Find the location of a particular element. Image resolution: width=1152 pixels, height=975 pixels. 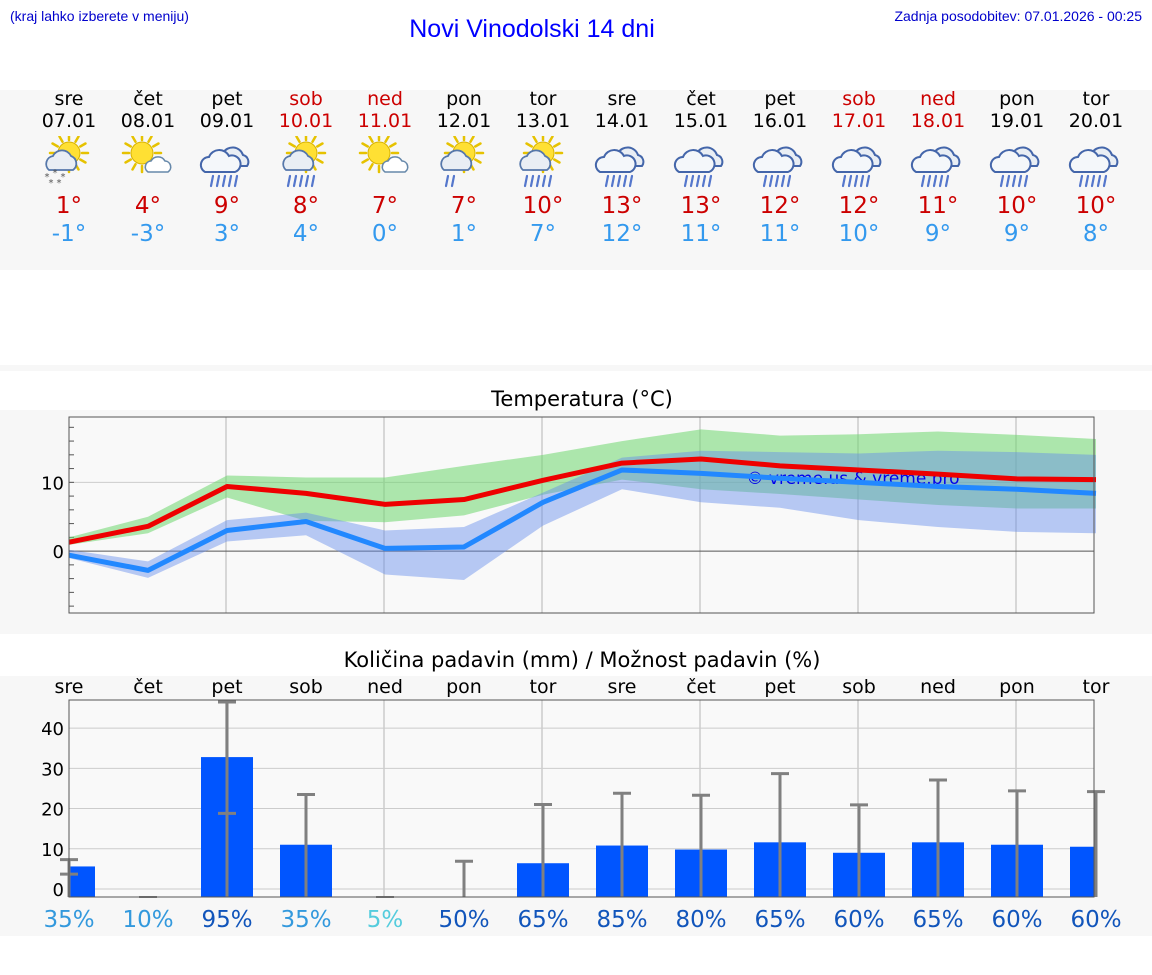

forecast-day: sob 17.01 12° 10° is located at coordinates (859, 168).